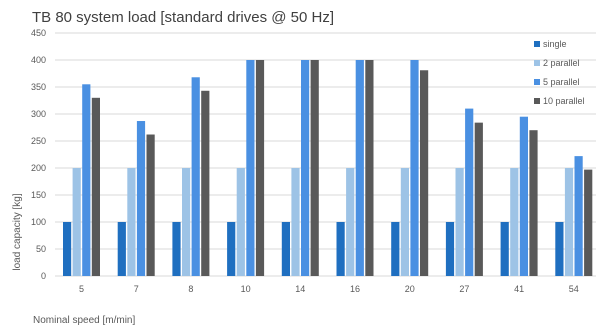 This screenshot has width=601, height=330. Describe the element at coordinates (246, 289) in the screenshot. I see `x-tick-label: 10` at that location.